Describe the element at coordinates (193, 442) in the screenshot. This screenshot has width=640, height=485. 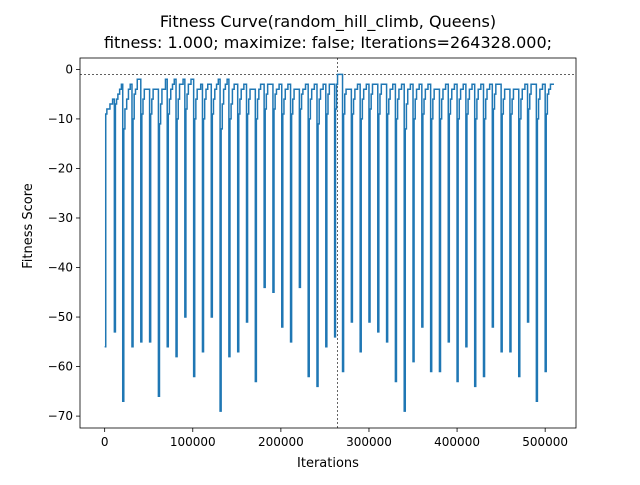
I see `x-tick-label: 100000` at that location.